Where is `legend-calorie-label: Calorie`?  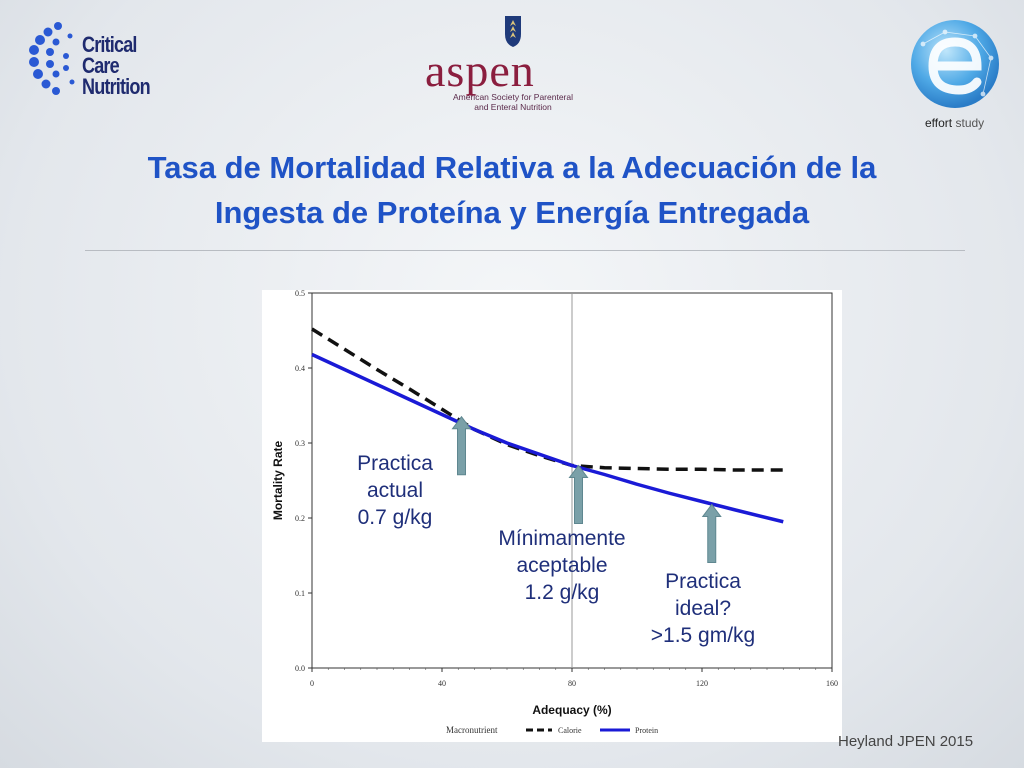 legend-calorie-label: Calorie is located at coordinates (570, 730).